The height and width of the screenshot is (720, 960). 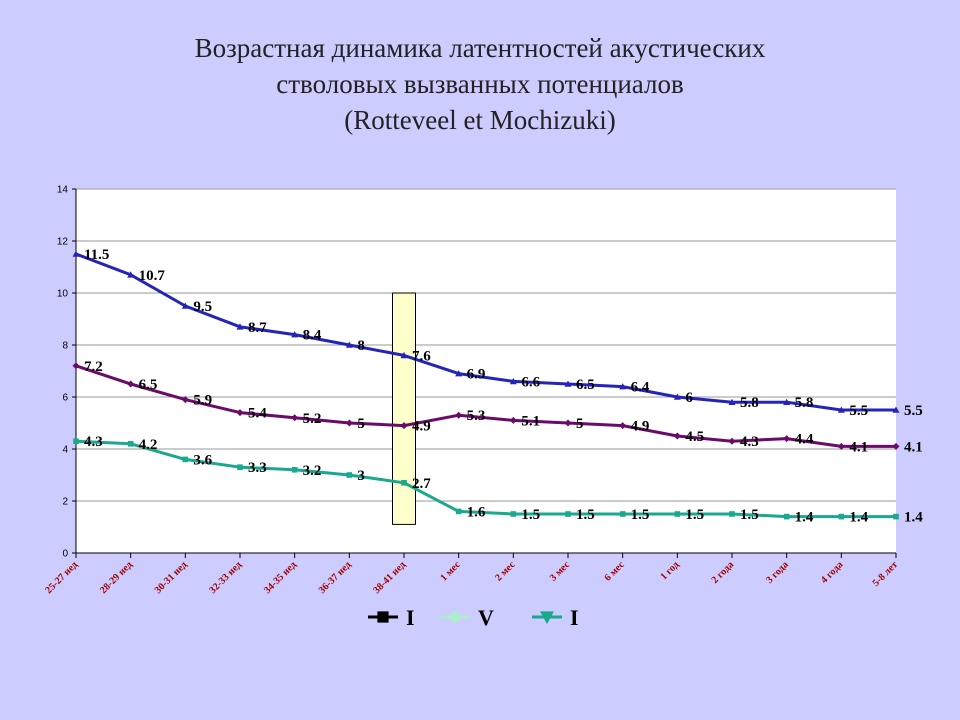 I want to click on y-tick-label: 14, so click(x=63, y=190).